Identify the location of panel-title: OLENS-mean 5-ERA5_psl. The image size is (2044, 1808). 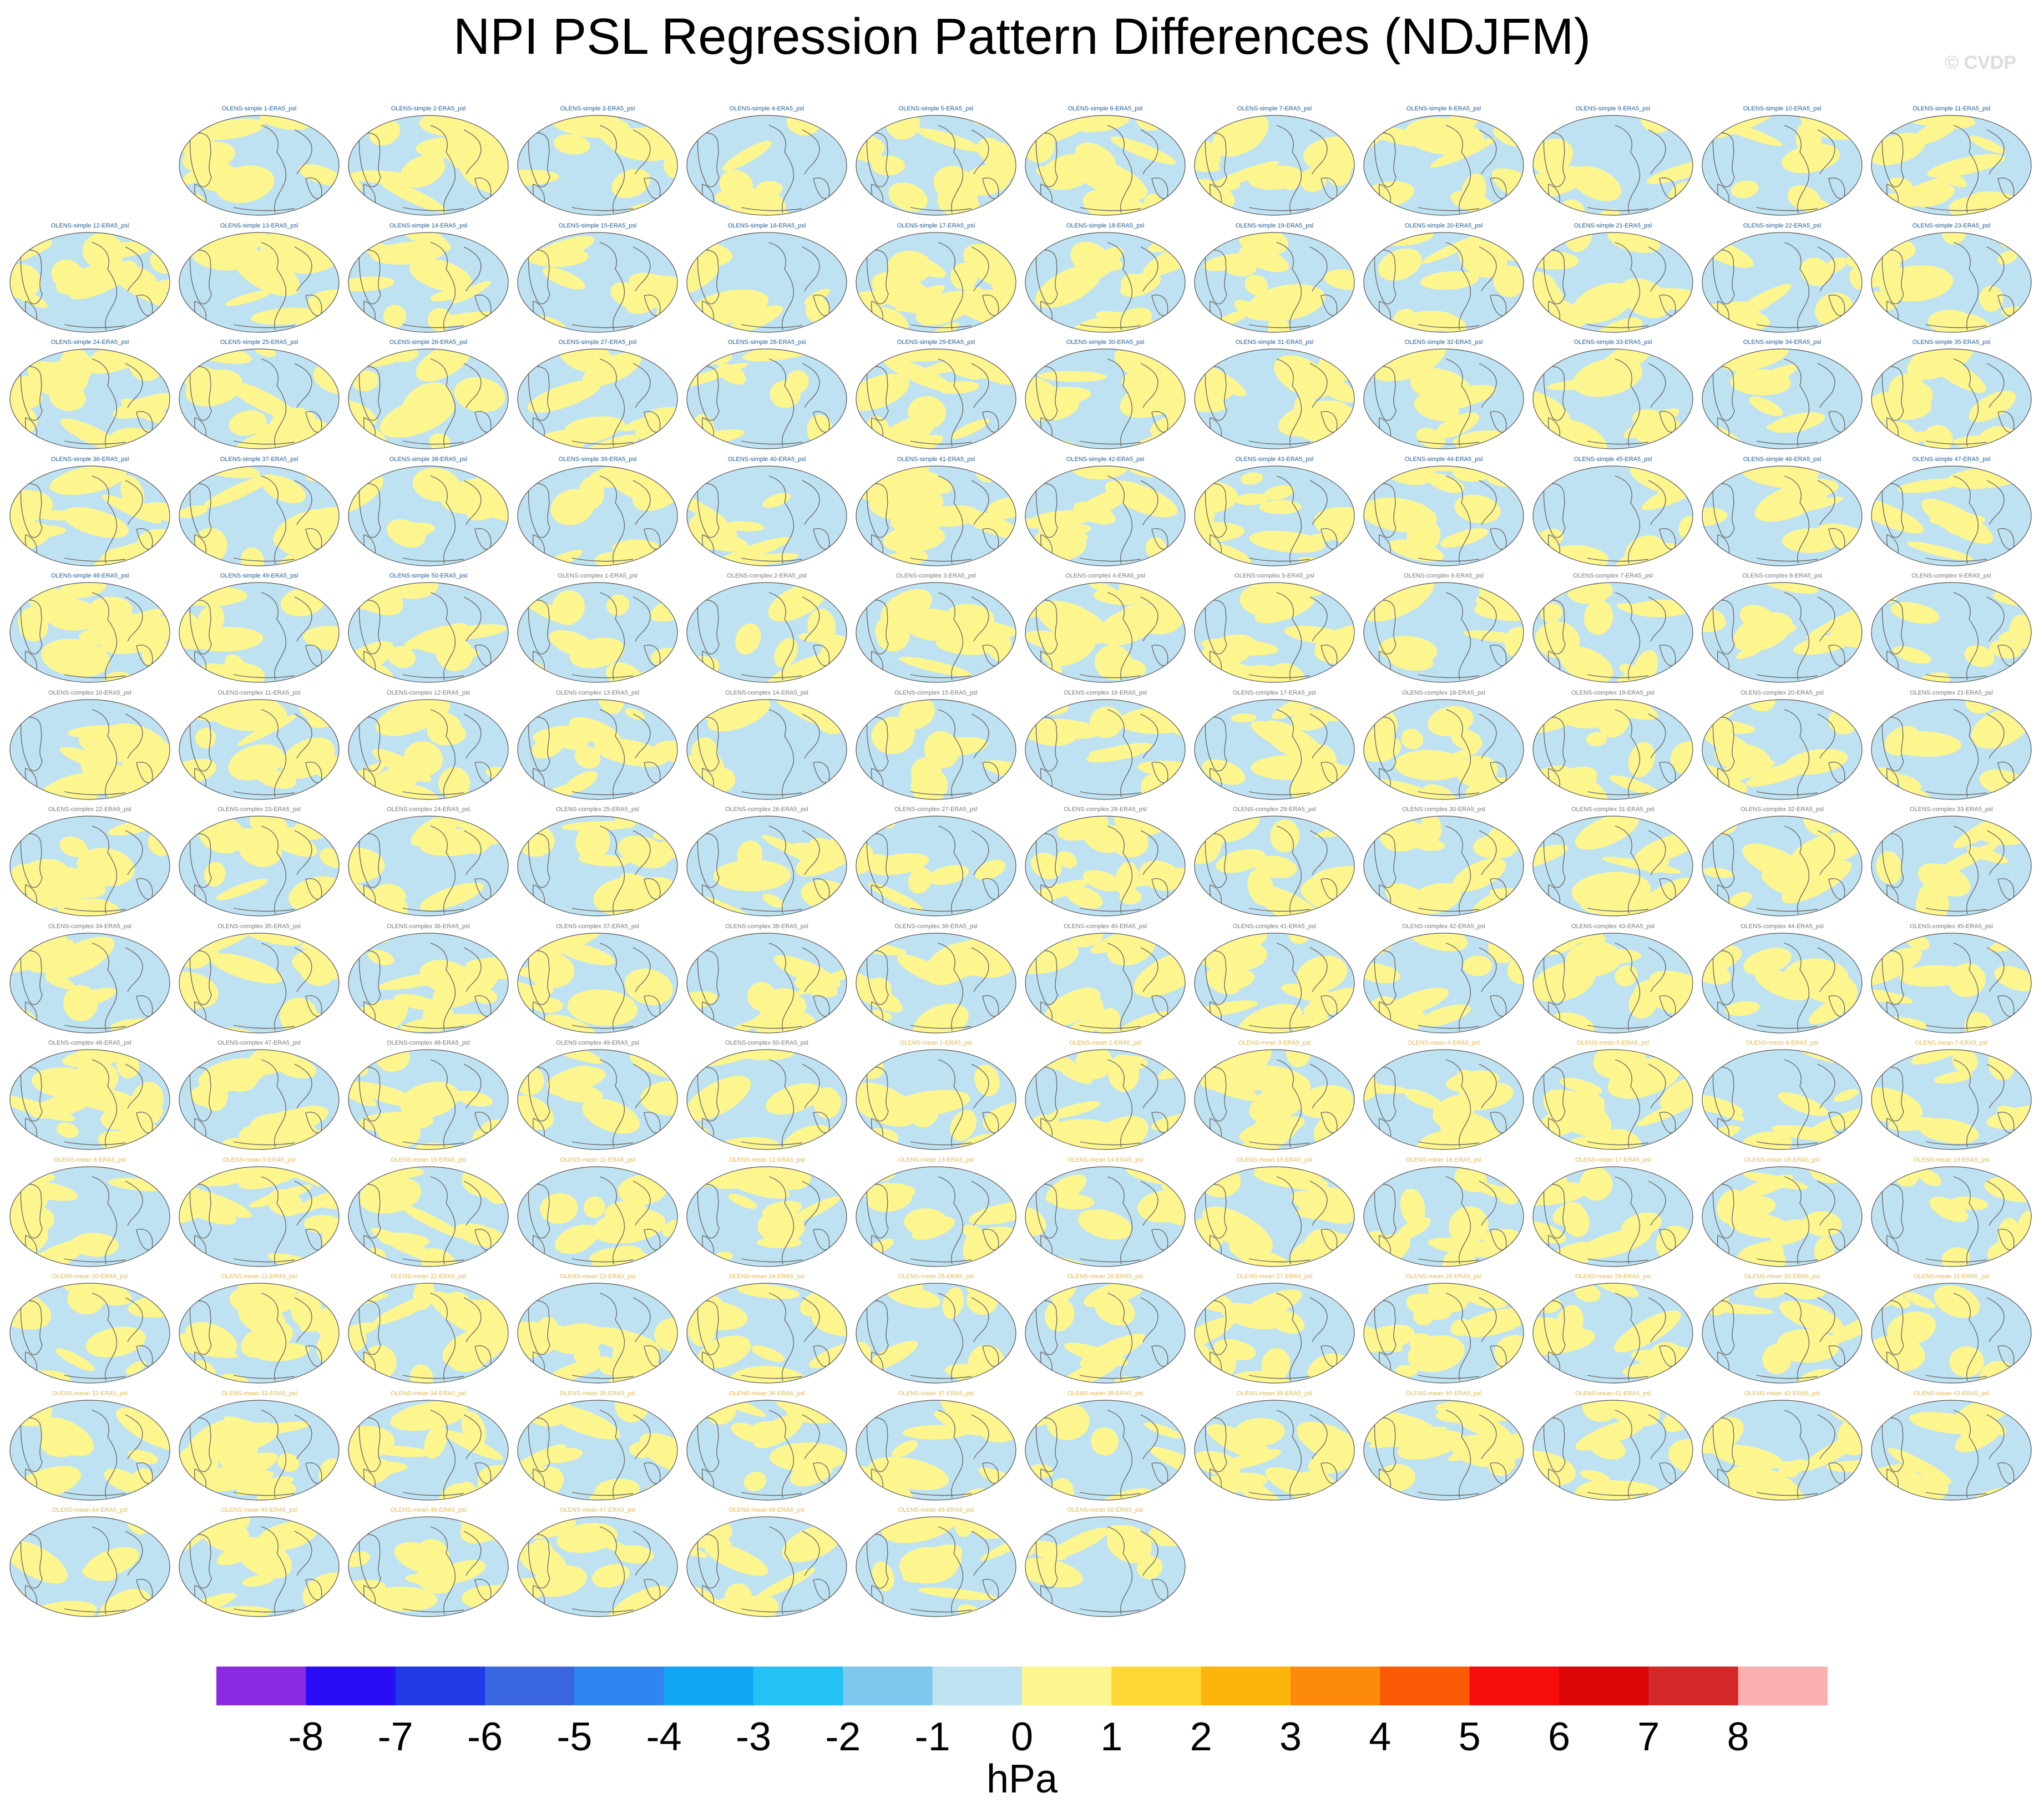
(1613, 1043).